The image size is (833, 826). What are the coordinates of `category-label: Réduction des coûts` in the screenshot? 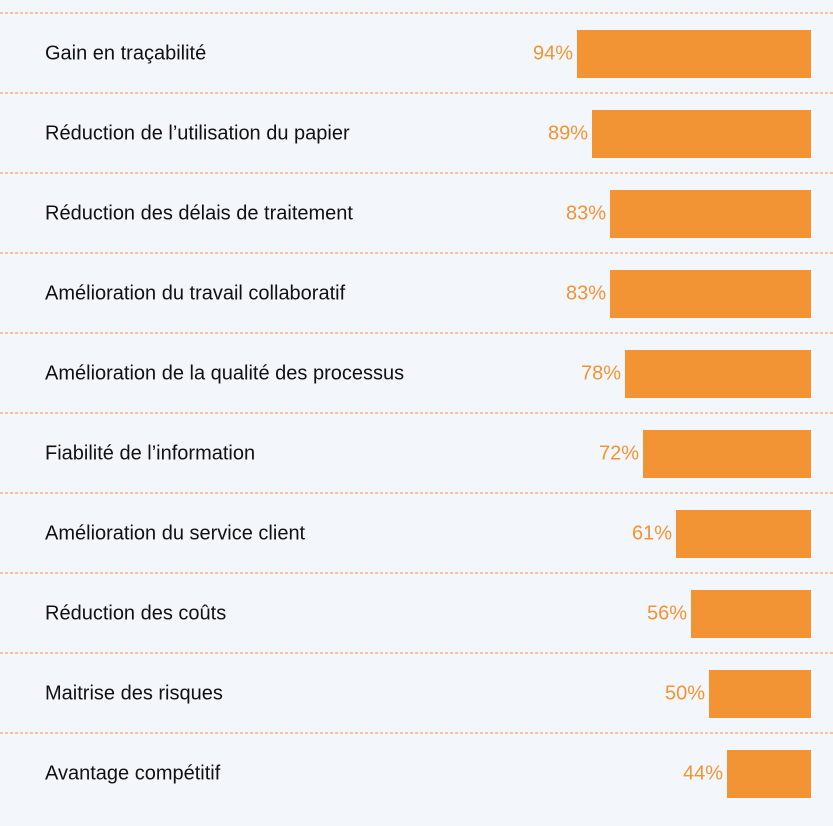 It's located at (135, 613).